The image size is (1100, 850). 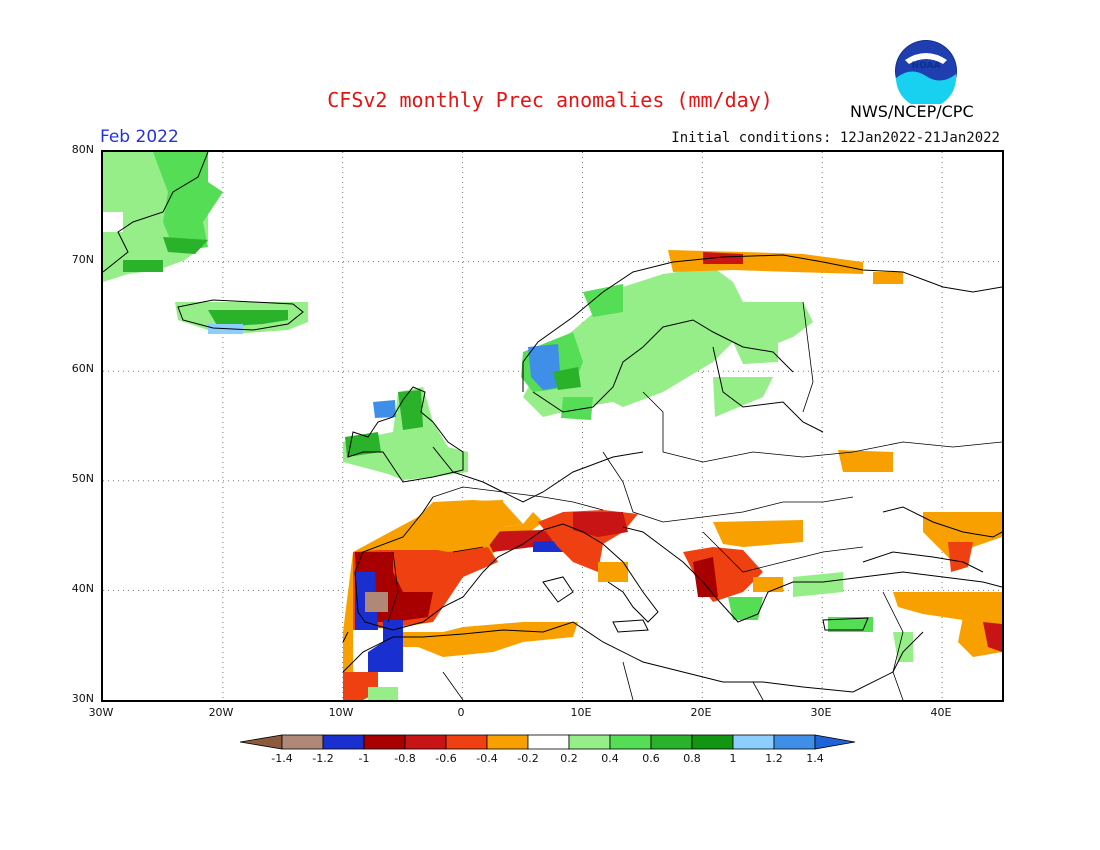 I want to click on colorbar, so click(x=548, y=742).